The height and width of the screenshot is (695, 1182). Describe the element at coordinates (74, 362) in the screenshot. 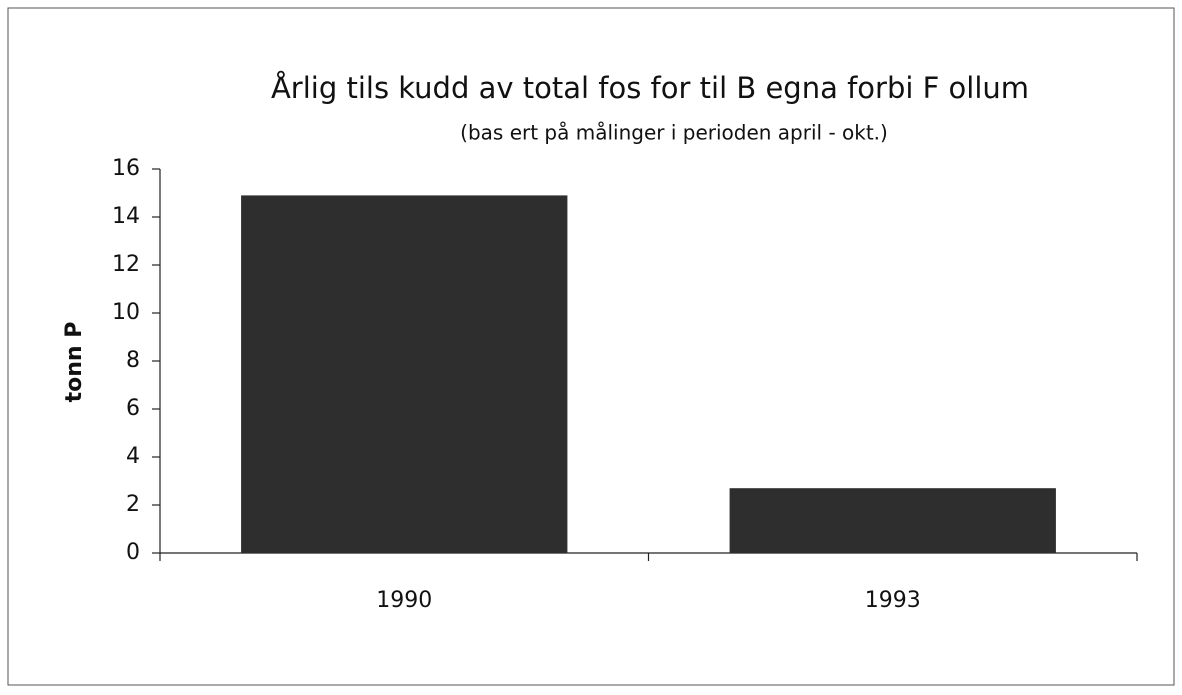

I see `y-axis-label: tonn P` at that location.